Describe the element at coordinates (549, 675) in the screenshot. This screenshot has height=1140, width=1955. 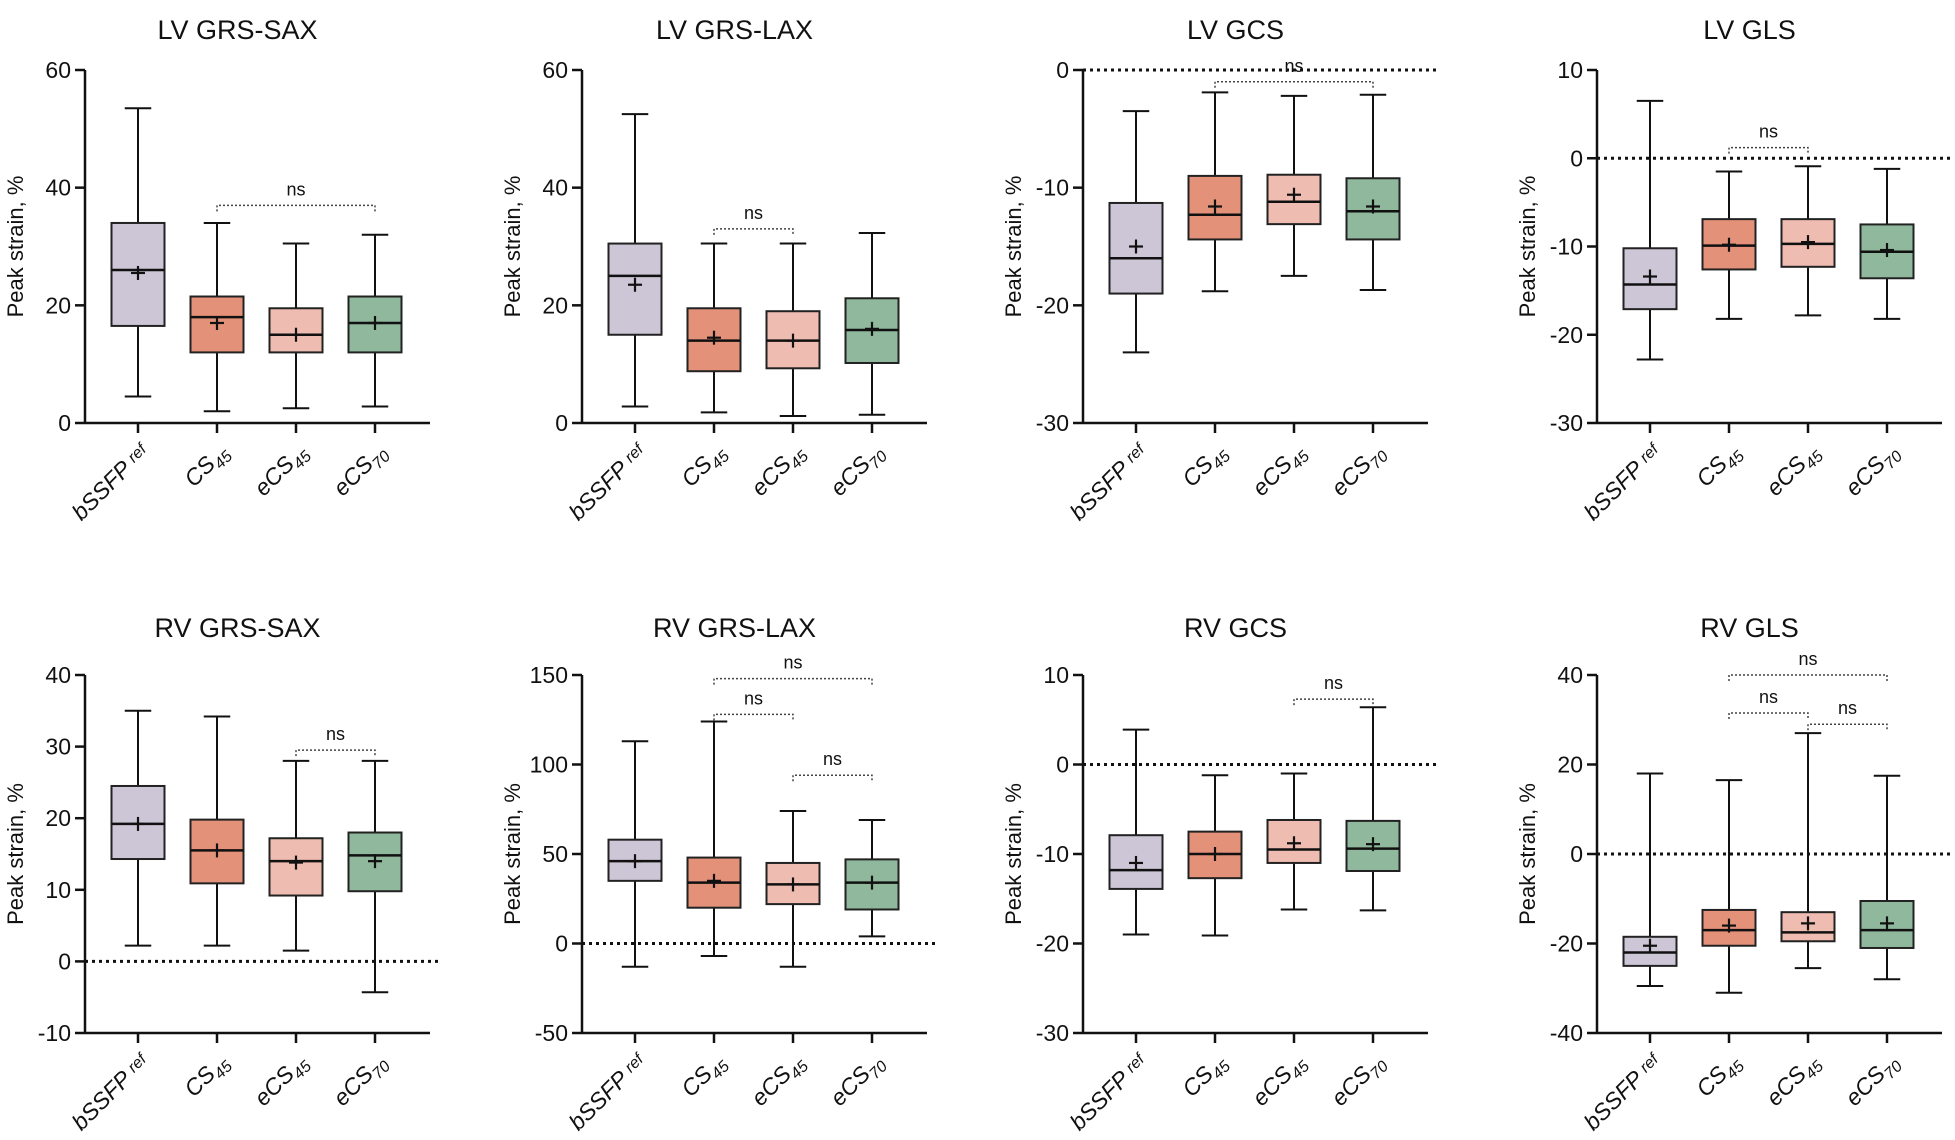
I see `y-tick-label: 150` at that location.